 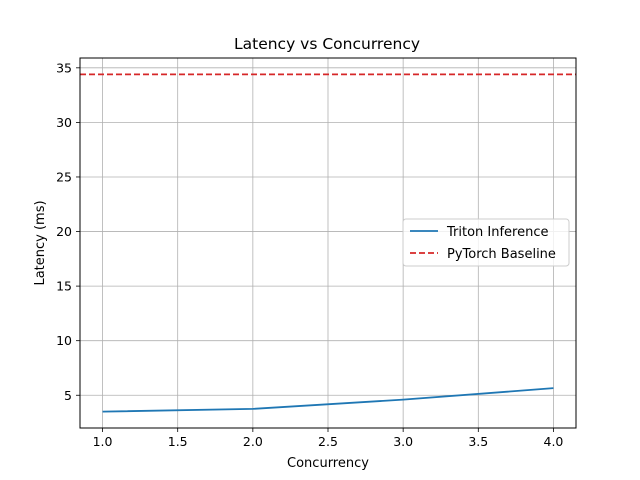 I want to click on y-tick-label: 35, so click(x=64, y=67).